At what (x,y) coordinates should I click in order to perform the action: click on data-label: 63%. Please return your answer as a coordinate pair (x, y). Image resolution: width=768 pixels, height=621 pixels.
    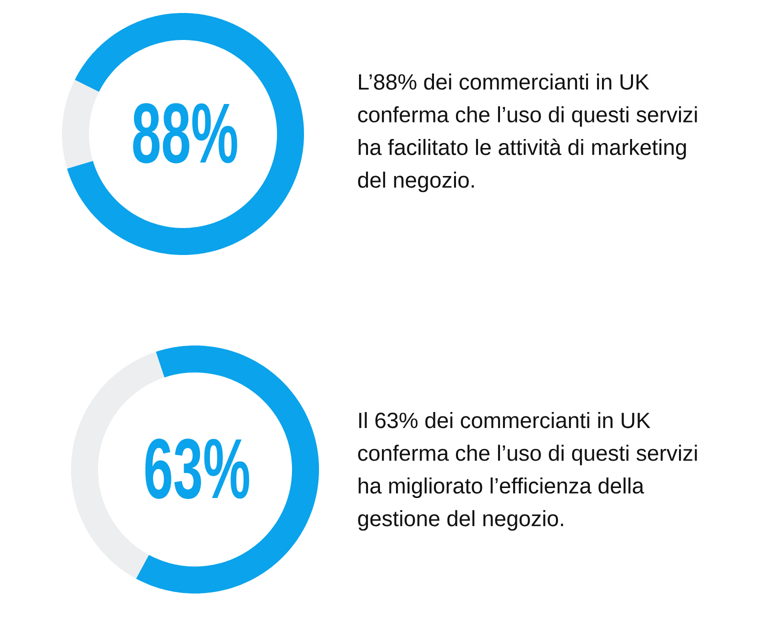
    Looking at the image, I should click on (197, 468).